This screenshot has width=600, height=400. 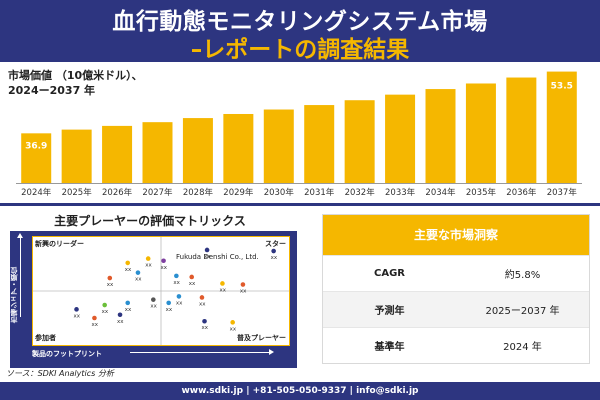 What do you see at coordinates (400, 192) in the screenshot?
I see `x-tick-label: 2033年` at bounding box center [400, 192].